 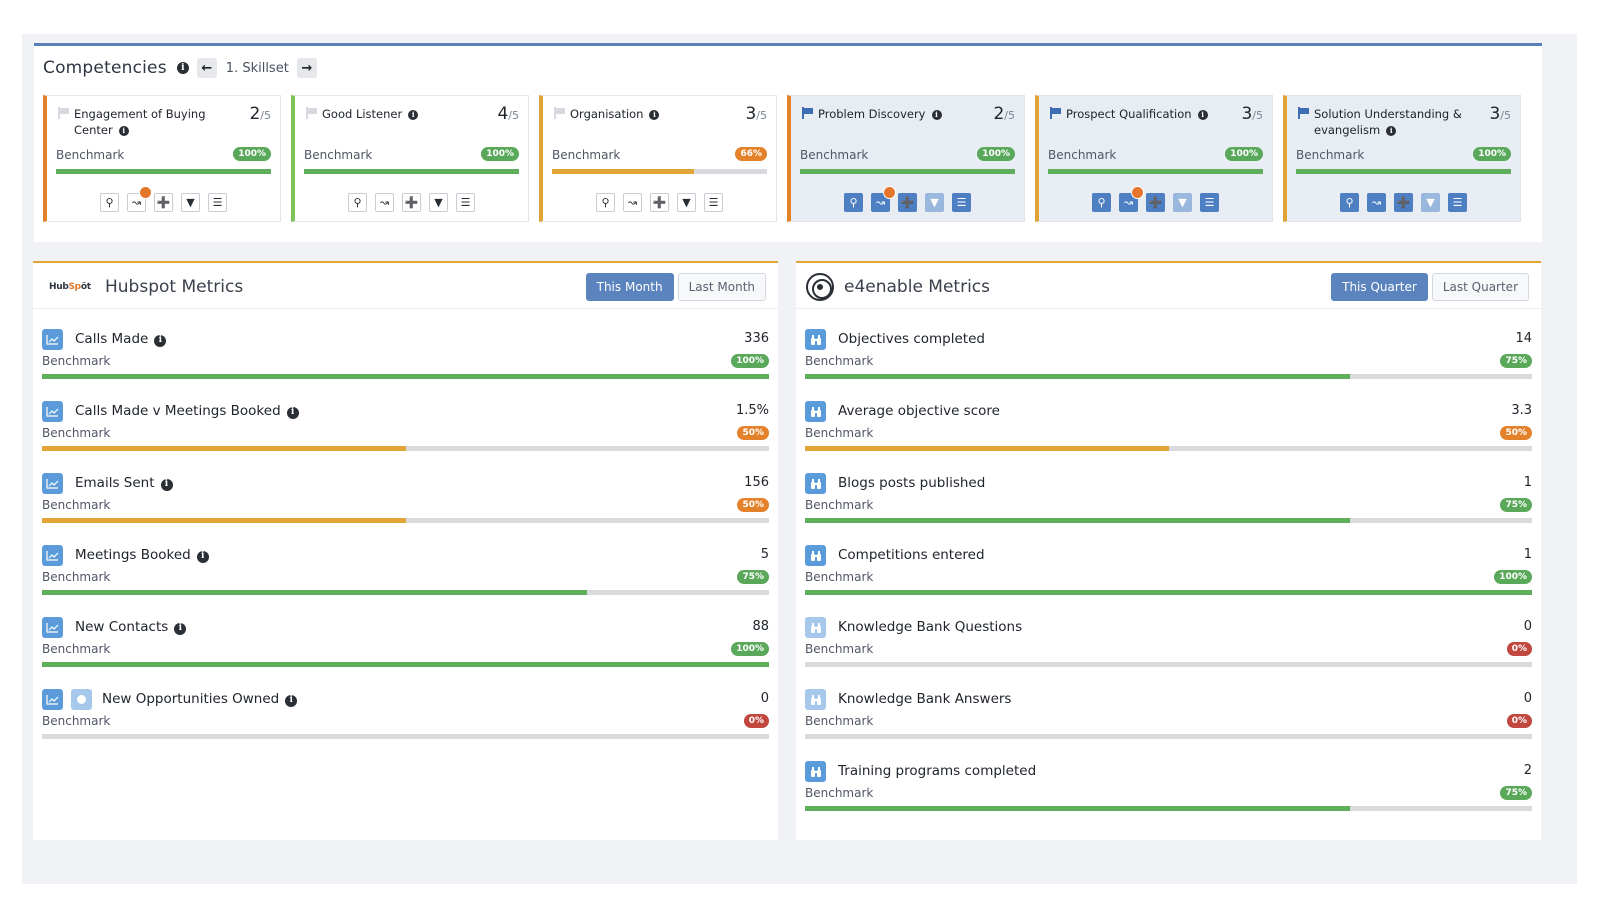 What do you see at coordinates (124, 483) in the screenshot?
I see `metric-name: Emails Sent i` at bounding box center [124, 483].